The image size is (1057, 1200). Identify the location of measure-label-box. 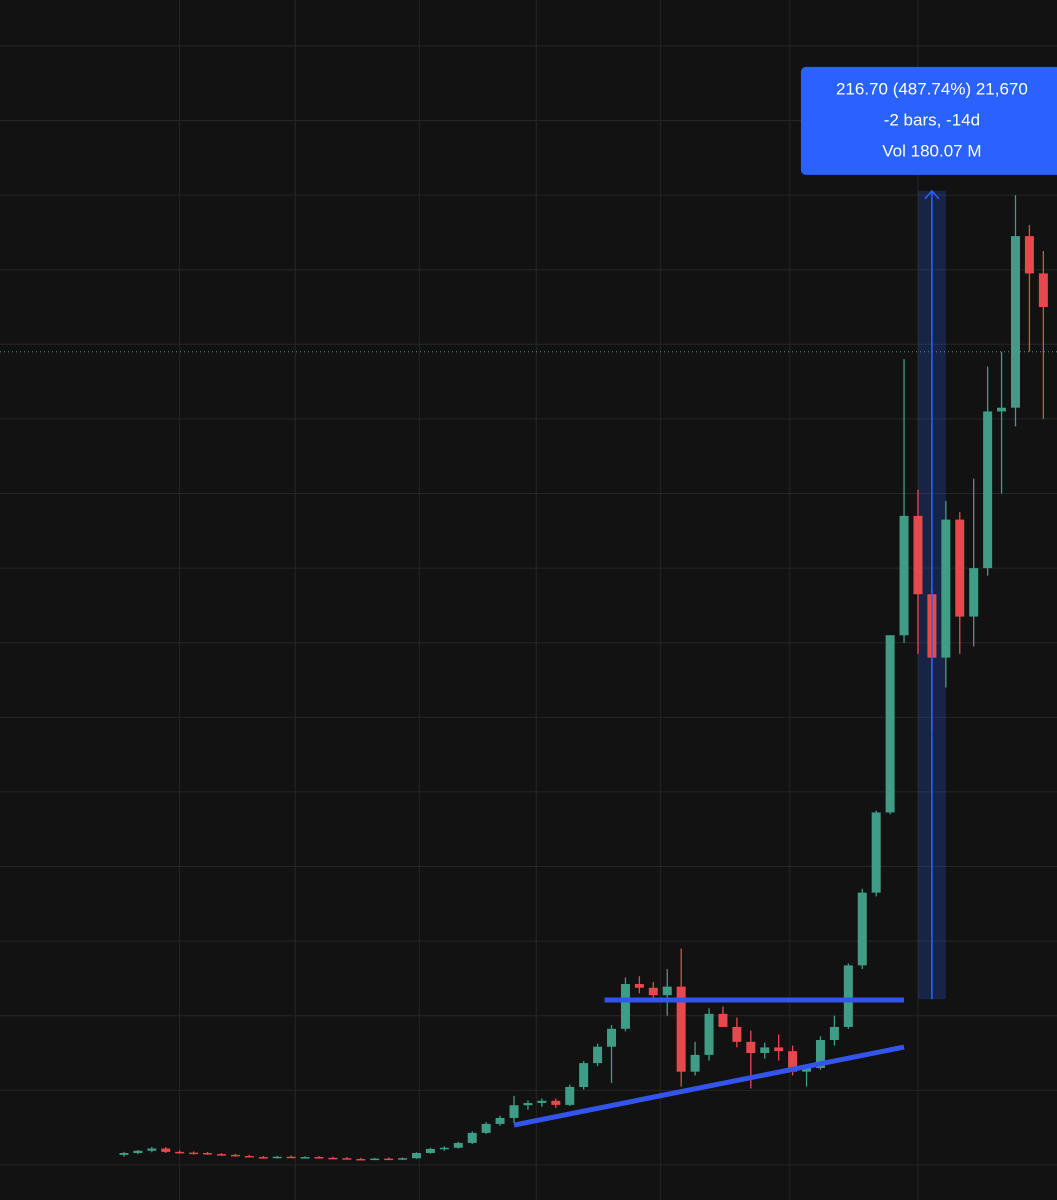
(928, 120).